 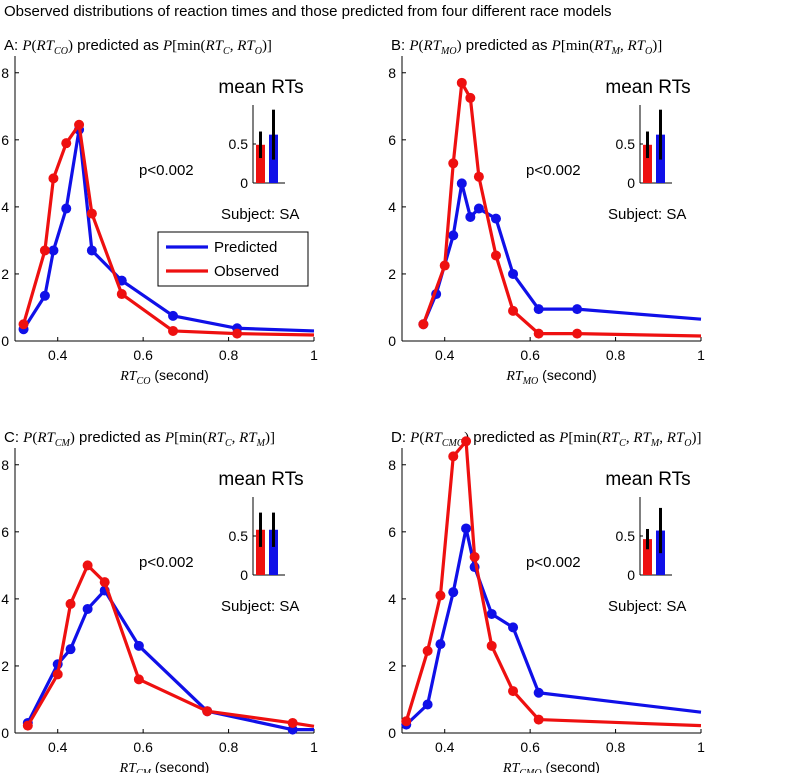 I want to click on title-subscript: CM, so click(x=63, y=443).